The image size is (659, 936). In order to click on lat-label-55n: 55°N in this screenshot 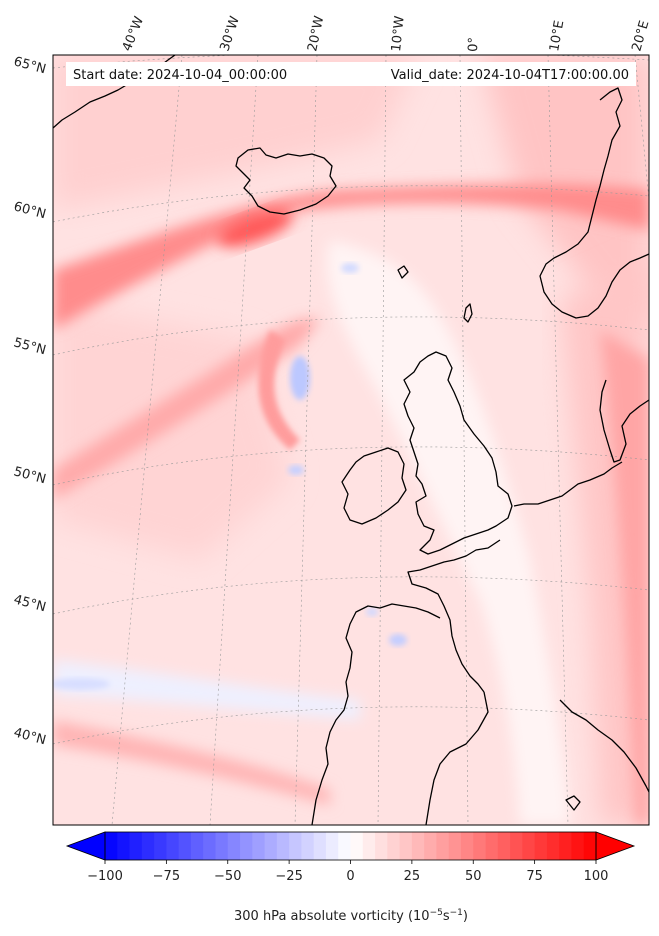, I will do `click(30, 346)`.